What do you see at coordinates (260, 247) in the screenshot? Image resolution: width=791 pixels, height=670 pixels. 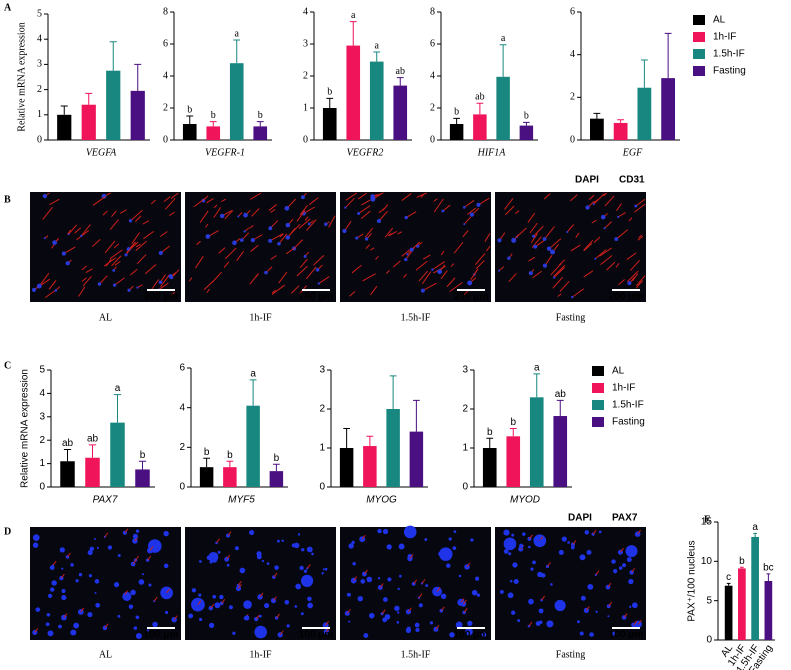 I see `micrograph` at bounding box center [260, 247].